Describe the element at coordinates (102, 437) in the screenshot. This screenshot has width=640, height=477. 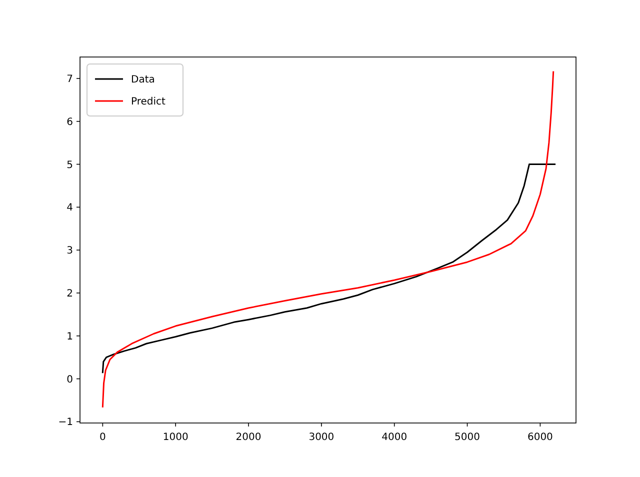
I see `x-tick-label: 0` at that location.